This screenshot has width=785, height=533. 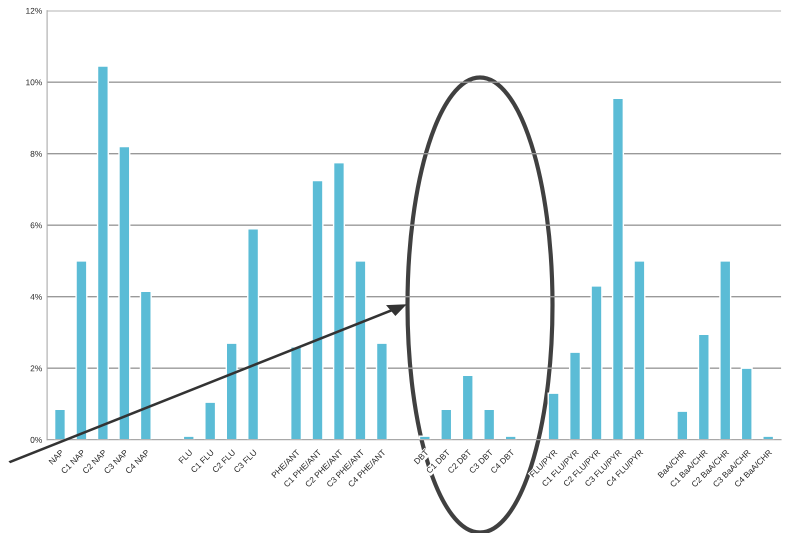 I want to click on y-tick-label: 0%, so click(x=36, y=439).